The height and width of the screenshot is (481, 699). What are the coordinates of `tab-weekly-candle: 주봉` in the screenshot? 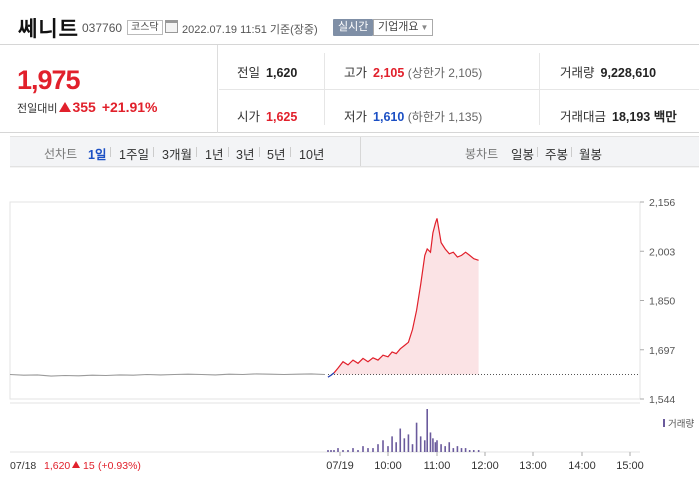 It's located at (557, 155).